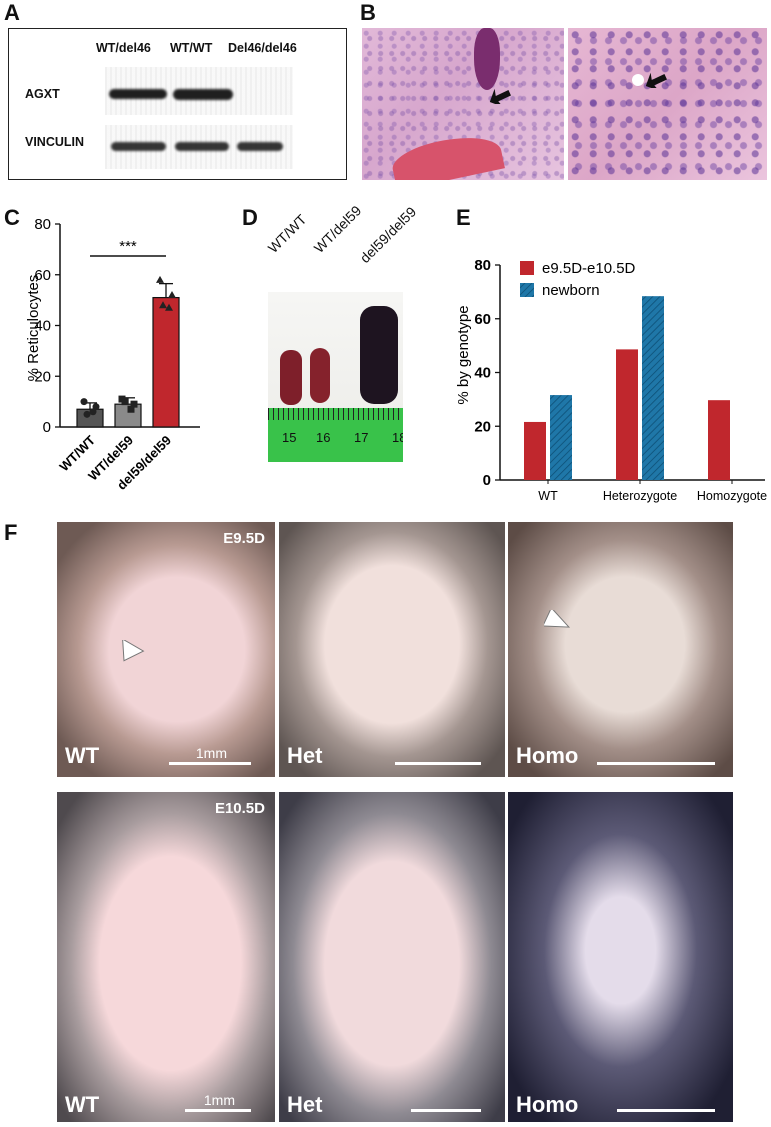  What do you see at coordinates (463, 354) in the screenshot?
I see `y-axis-label: % by genotype` at bounding box center [463, 354].